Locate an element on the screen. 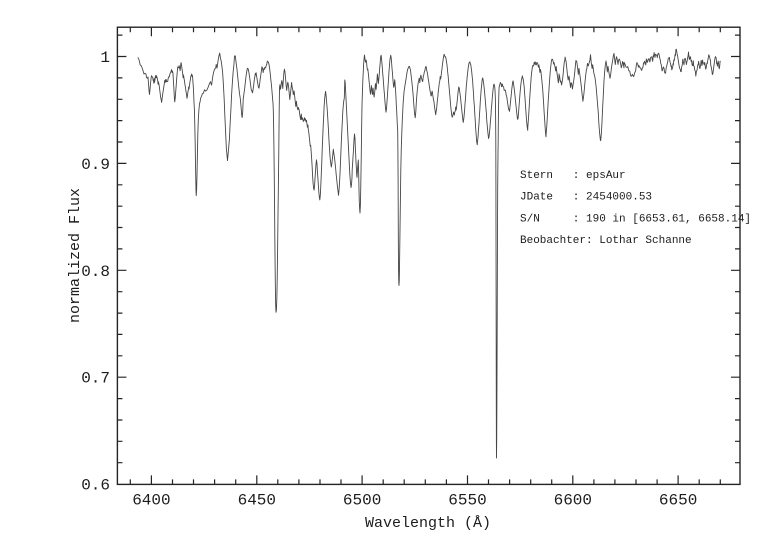 The height and width of the screenshot is (547, 782). svg-text: JDate : 2454000.53 is located at coordinates (586, 198).